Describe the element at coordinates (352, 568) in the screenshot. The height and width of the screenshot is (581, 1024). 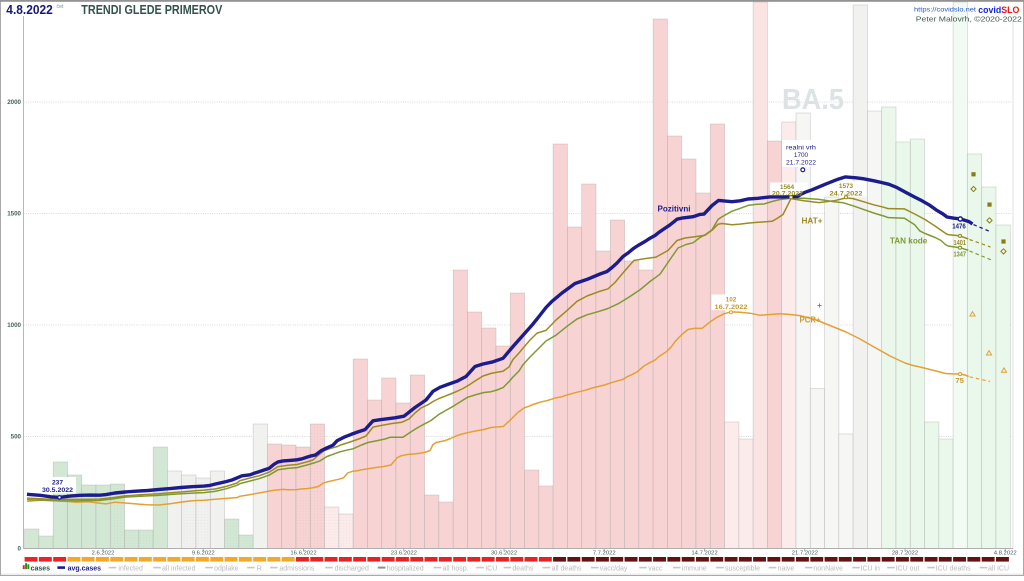
I see `svg-text: discharged` at that location.